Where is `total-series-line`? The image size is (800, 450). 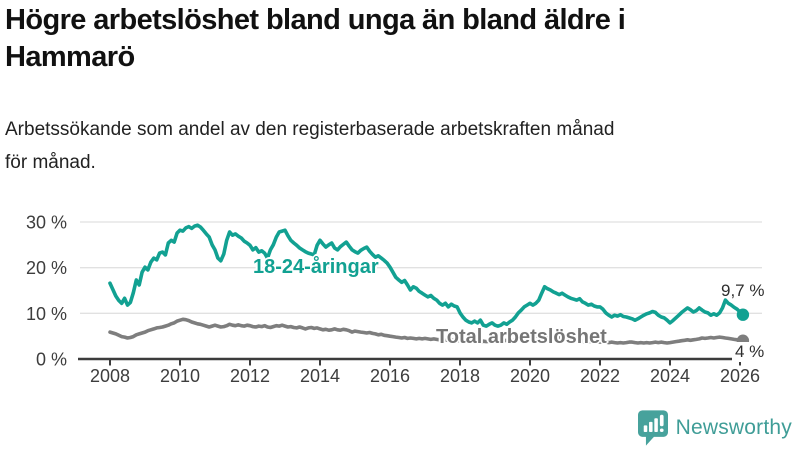 total-series-line is located at coordinates (426, 331).